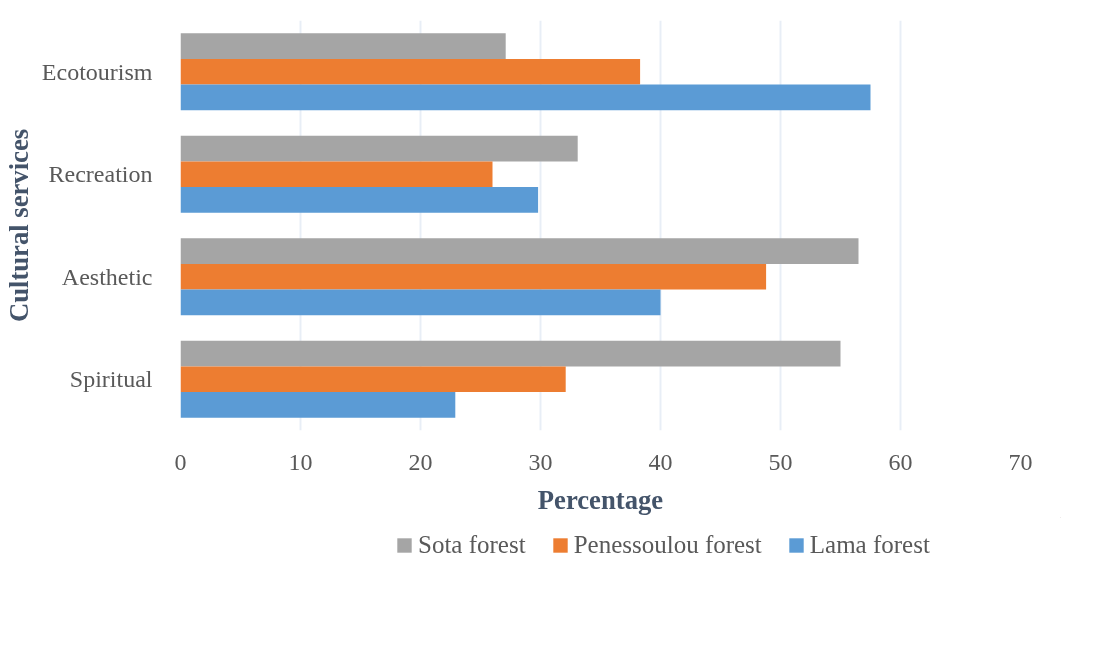  Describe the element at coordinates (111, 379) in the screenshot. I see `y-tick-label: Spiritual` at that location.